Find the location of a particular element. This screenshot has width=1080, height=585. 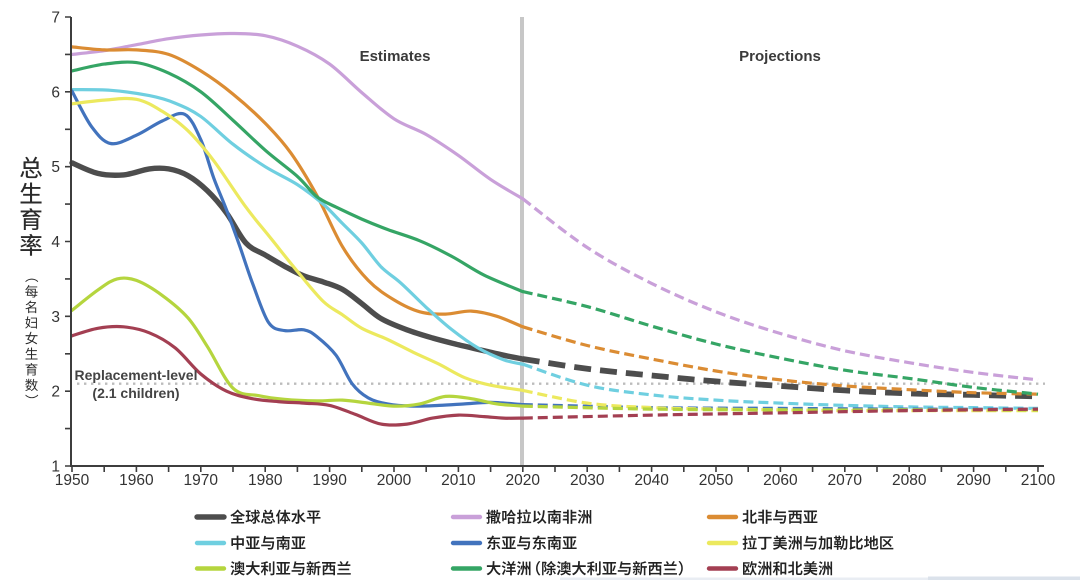

svg-text: 1 is located at coordinates (55, 467).